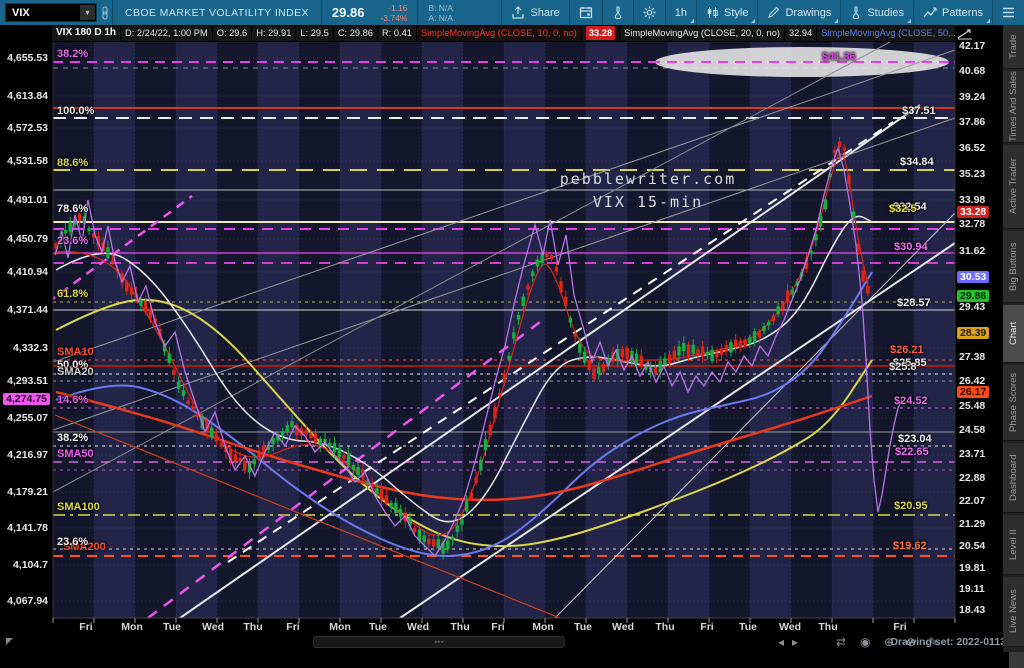  What do you see at coordinates (1013, 612) in the screenshot?
I see `sidebar-tab-live-news: Live News` at bounding box center [1013, 612].